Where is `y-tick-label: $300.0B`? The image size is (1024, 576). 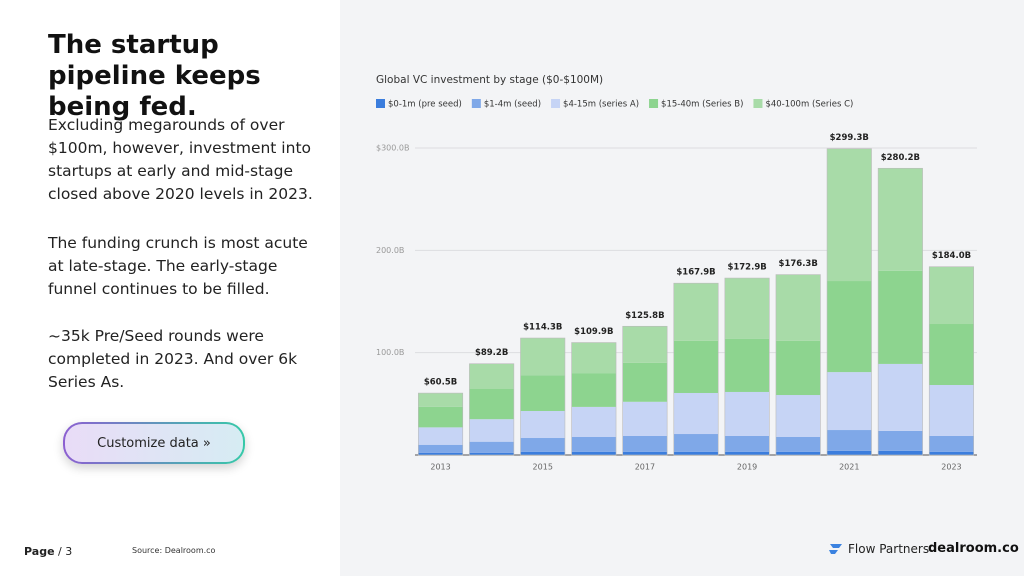 y-tick-label: $300.0B is located at coordinates (392, 148).